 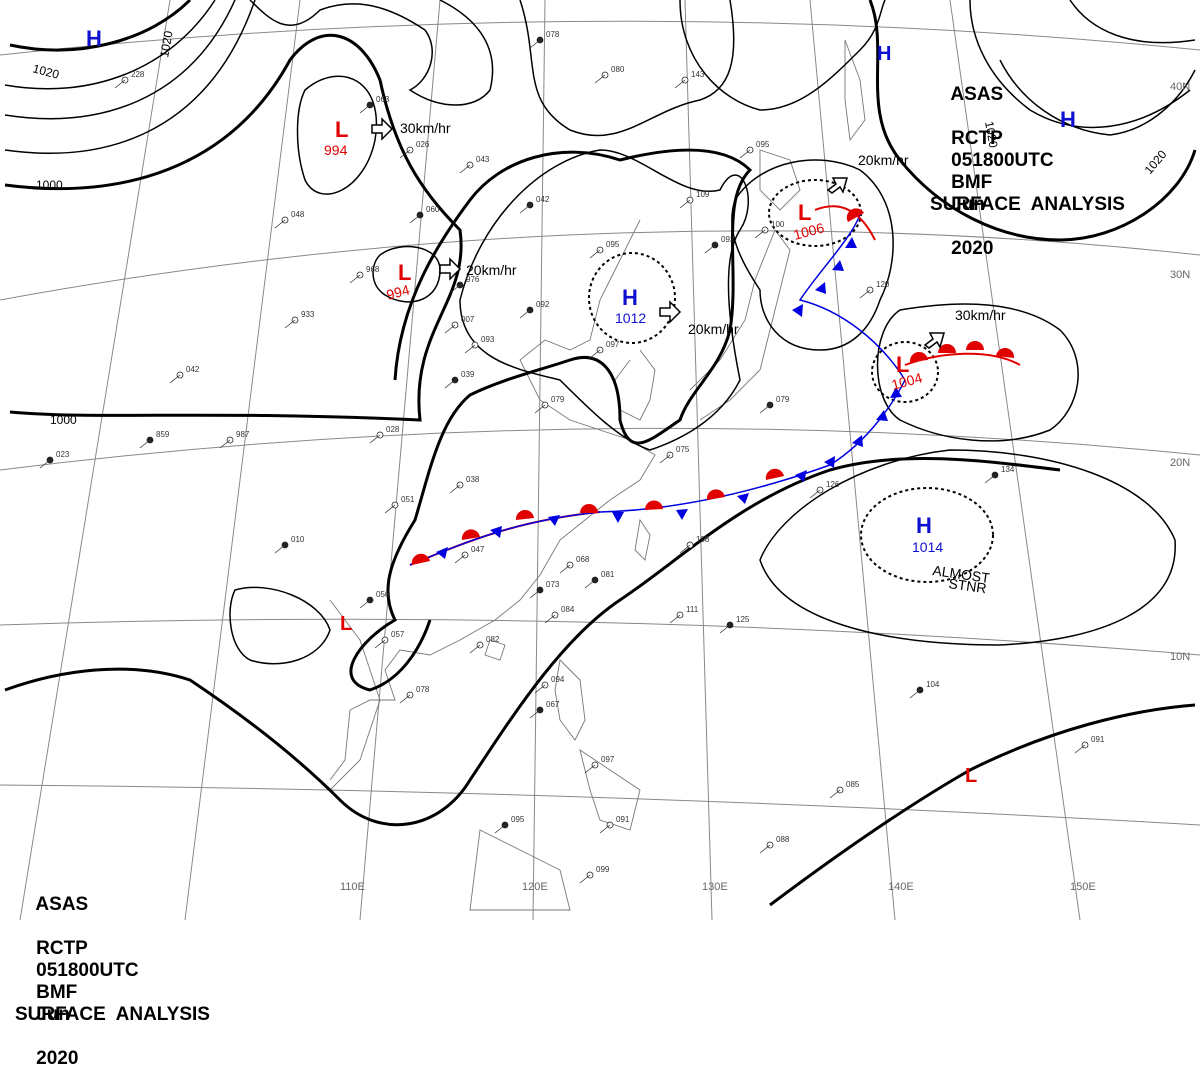 I want to click on station-pressure: 081, so click(x=608, y=574).